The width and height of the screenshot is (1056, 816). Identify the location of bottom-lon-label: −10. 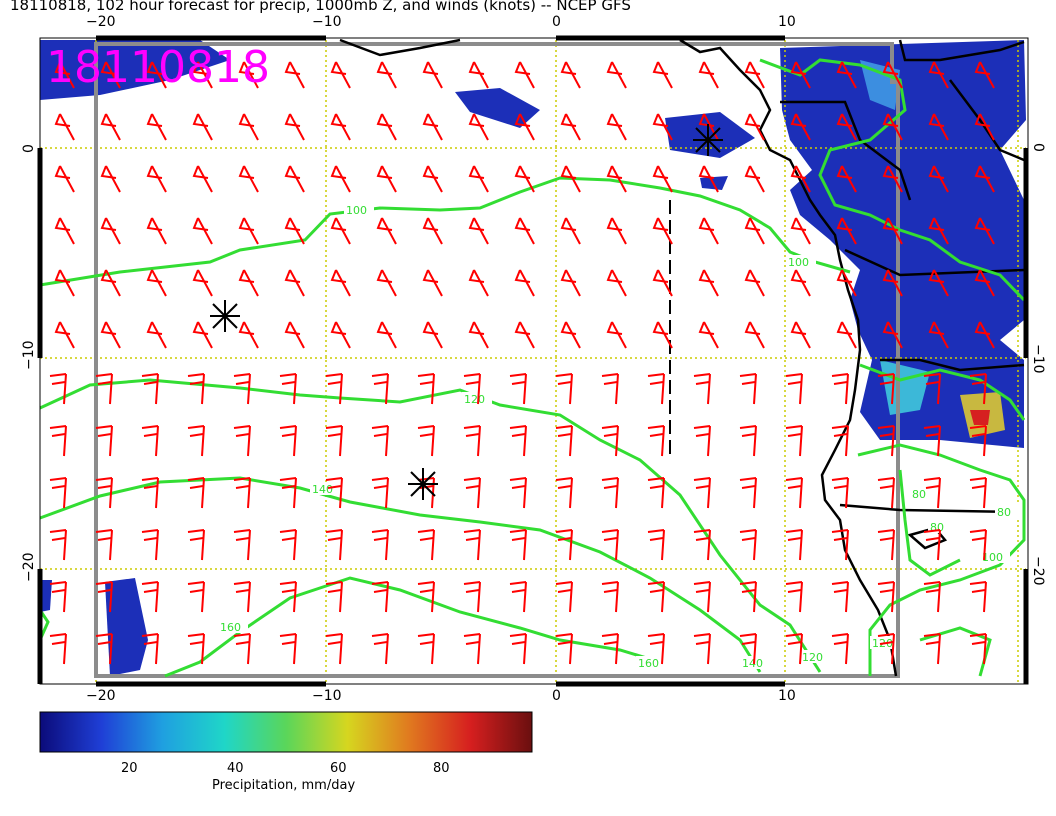
(327, 696).